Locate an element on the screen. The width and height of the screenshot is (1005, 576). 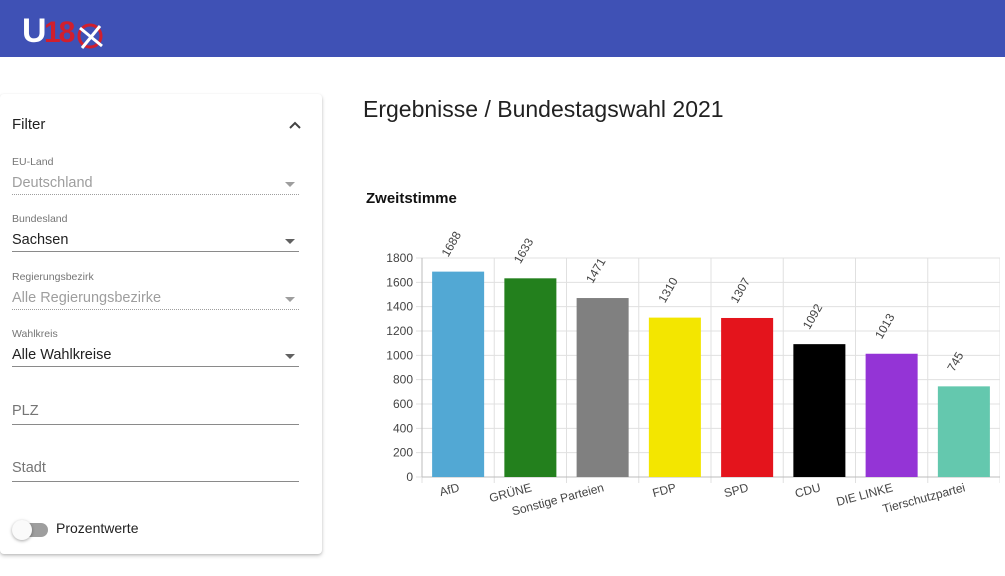
x-tick-label: CDU is located at coordinates (807, 490).